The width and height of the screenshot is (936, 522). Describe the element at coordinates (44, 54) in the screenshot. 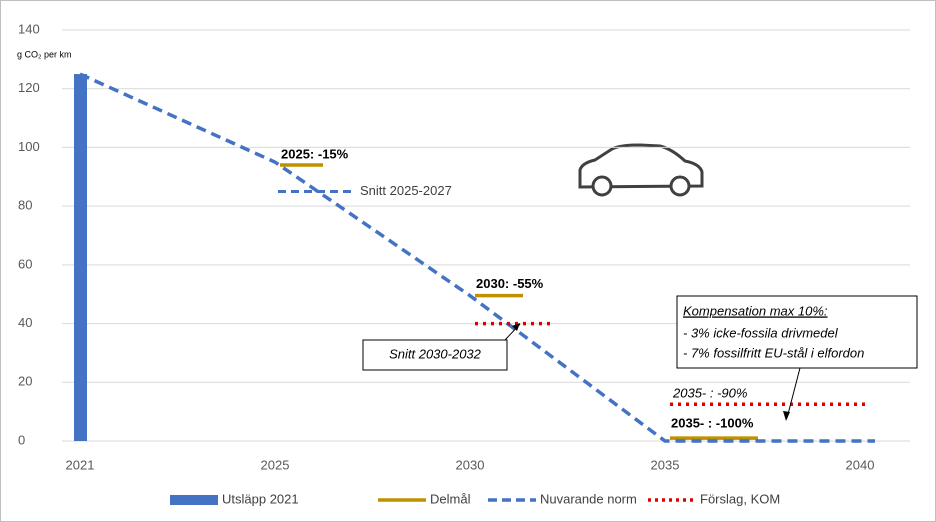

I see `y-unit-label: g CO₂ per km` at that location.